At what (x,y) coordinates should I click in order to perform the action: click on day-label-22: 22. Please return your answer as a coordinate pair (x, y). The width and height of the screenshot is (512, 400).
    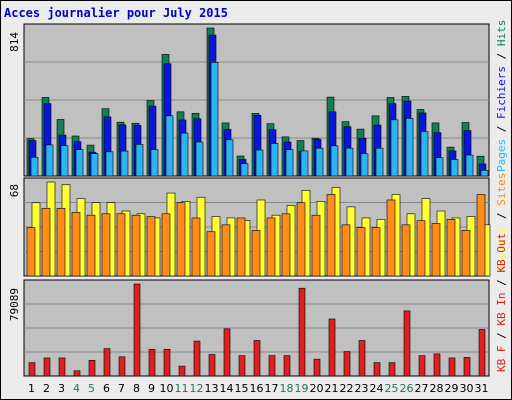
    Looking at the image, I should click on (347, 388).